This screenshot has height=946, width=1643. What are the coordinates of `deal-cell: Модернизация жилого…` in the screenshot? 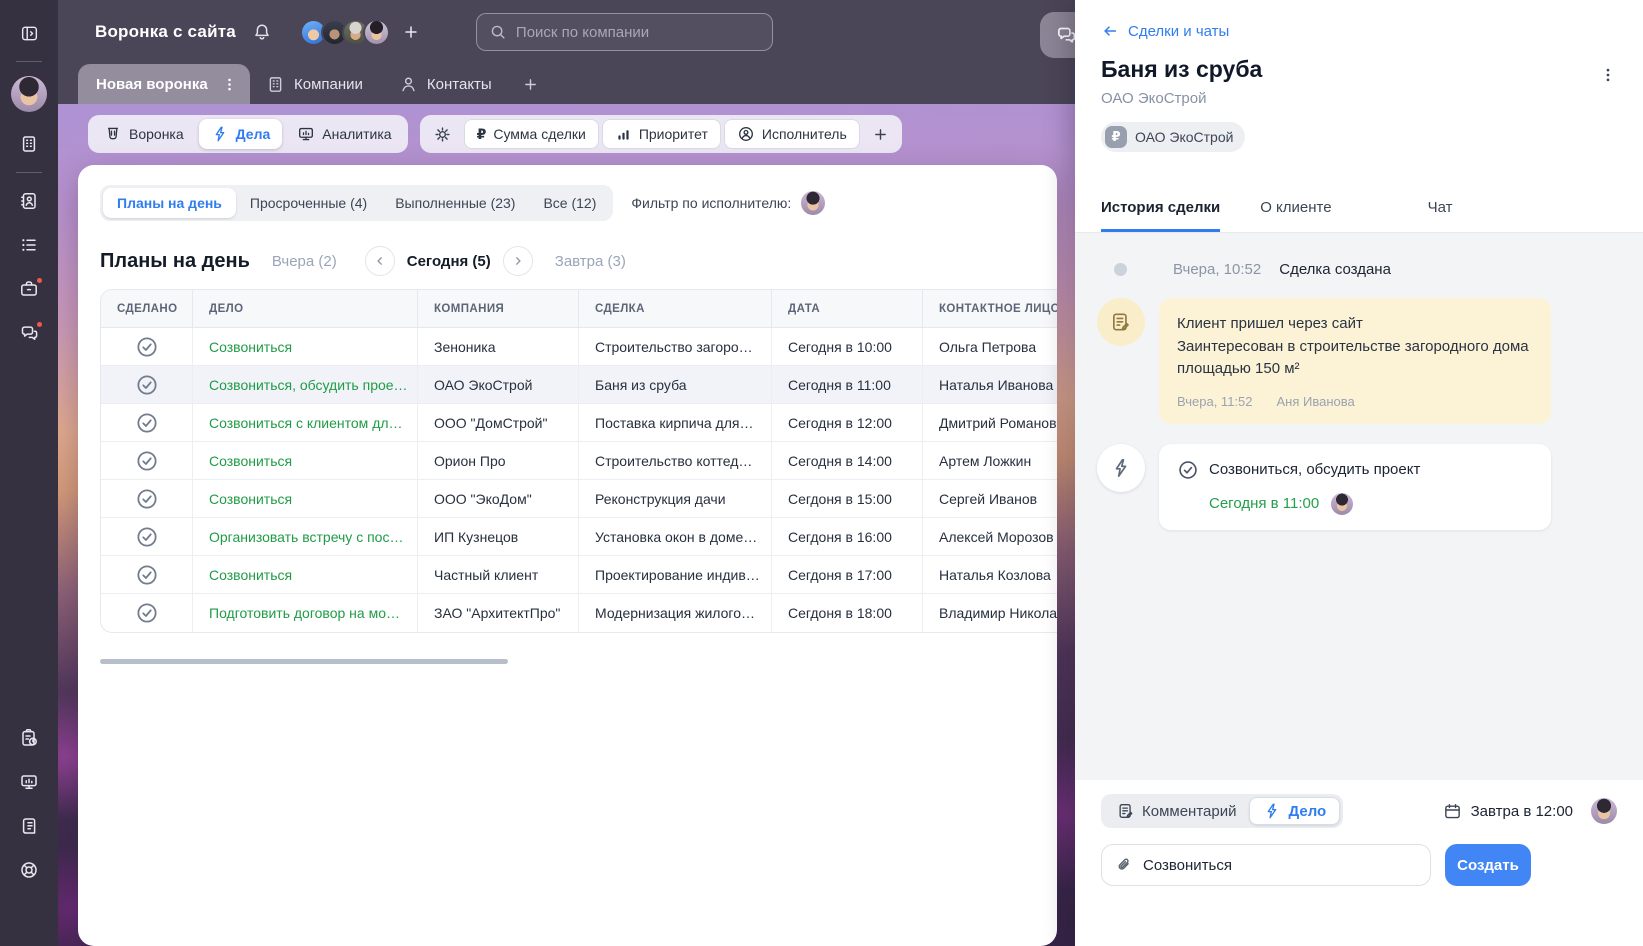 It's located at (675, 613).